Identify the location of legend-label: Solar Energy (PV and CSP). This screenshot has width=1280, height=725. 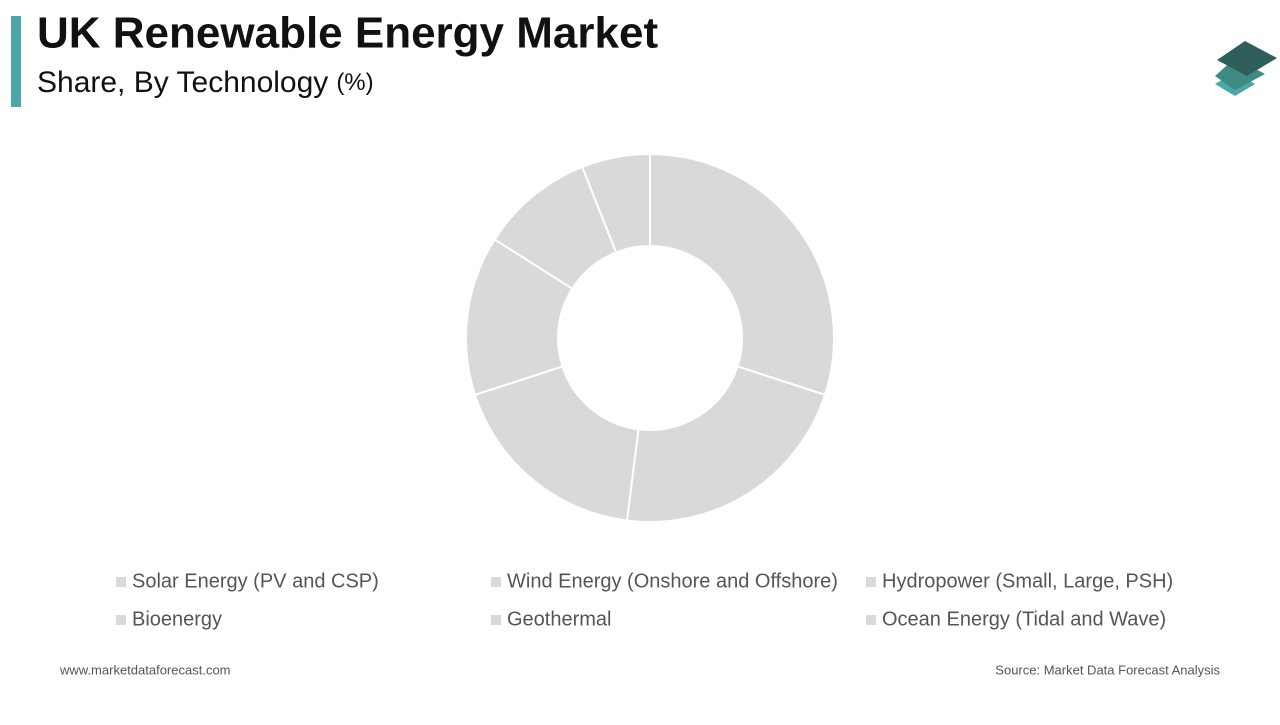
(255, 581).